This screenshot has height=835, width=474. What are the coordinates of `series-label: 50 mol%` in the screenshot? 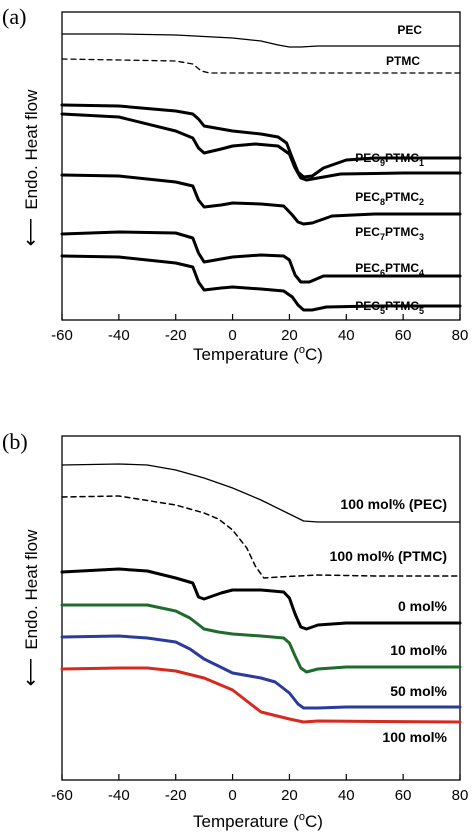 It's located at (418, 691).